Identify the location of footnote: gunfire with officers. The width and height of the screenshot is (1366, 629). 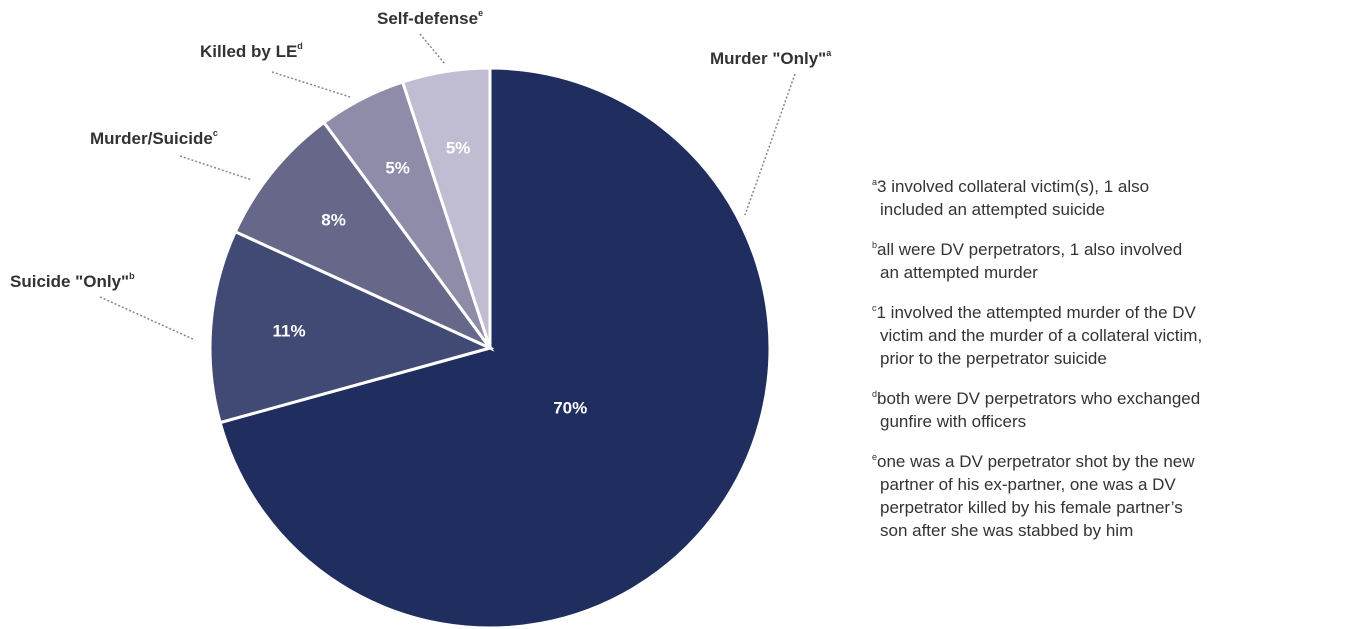
(953, 421).